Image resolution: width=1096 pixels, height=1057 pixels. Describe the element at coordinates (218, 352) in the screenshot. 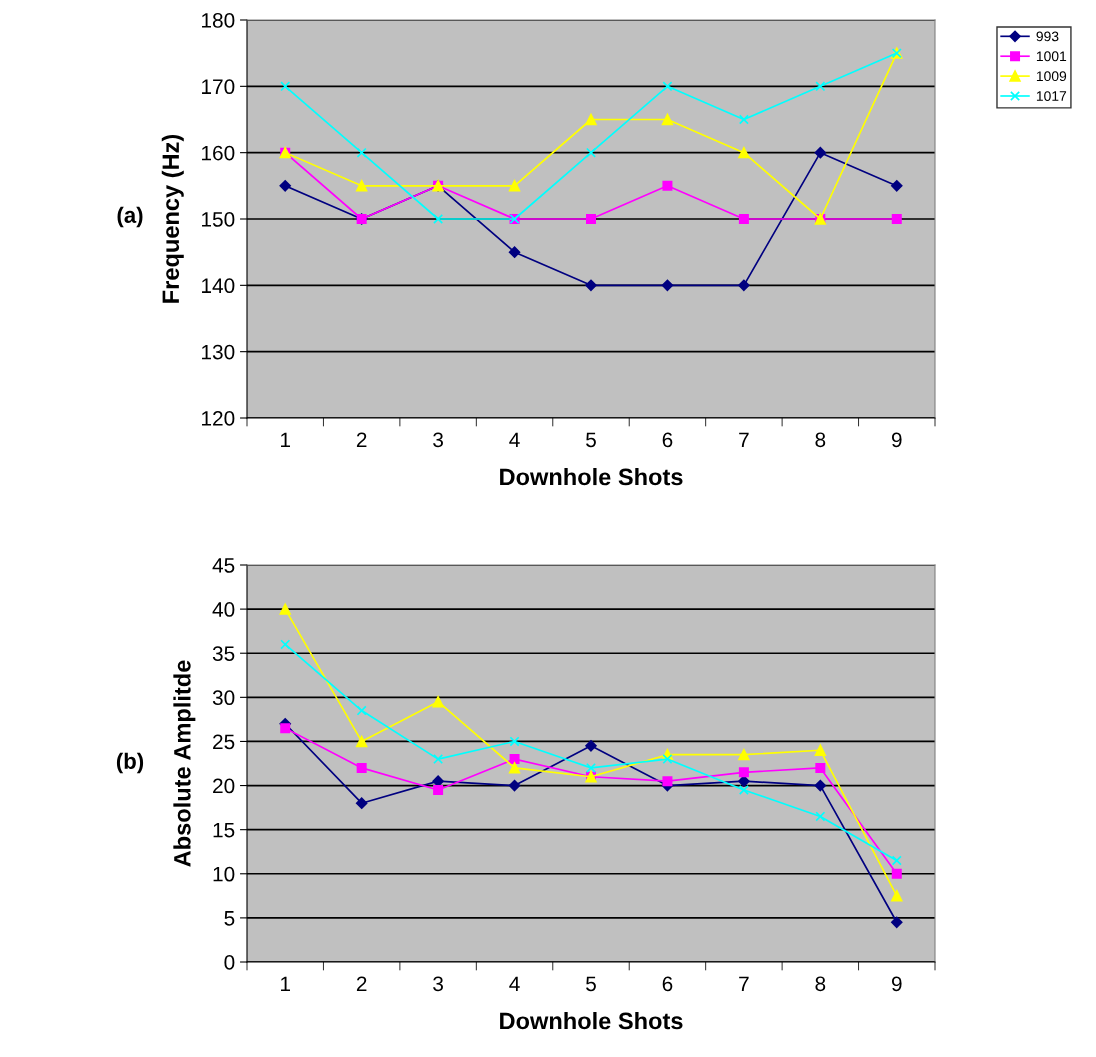

I see `y-tick-label: 130` at that location.